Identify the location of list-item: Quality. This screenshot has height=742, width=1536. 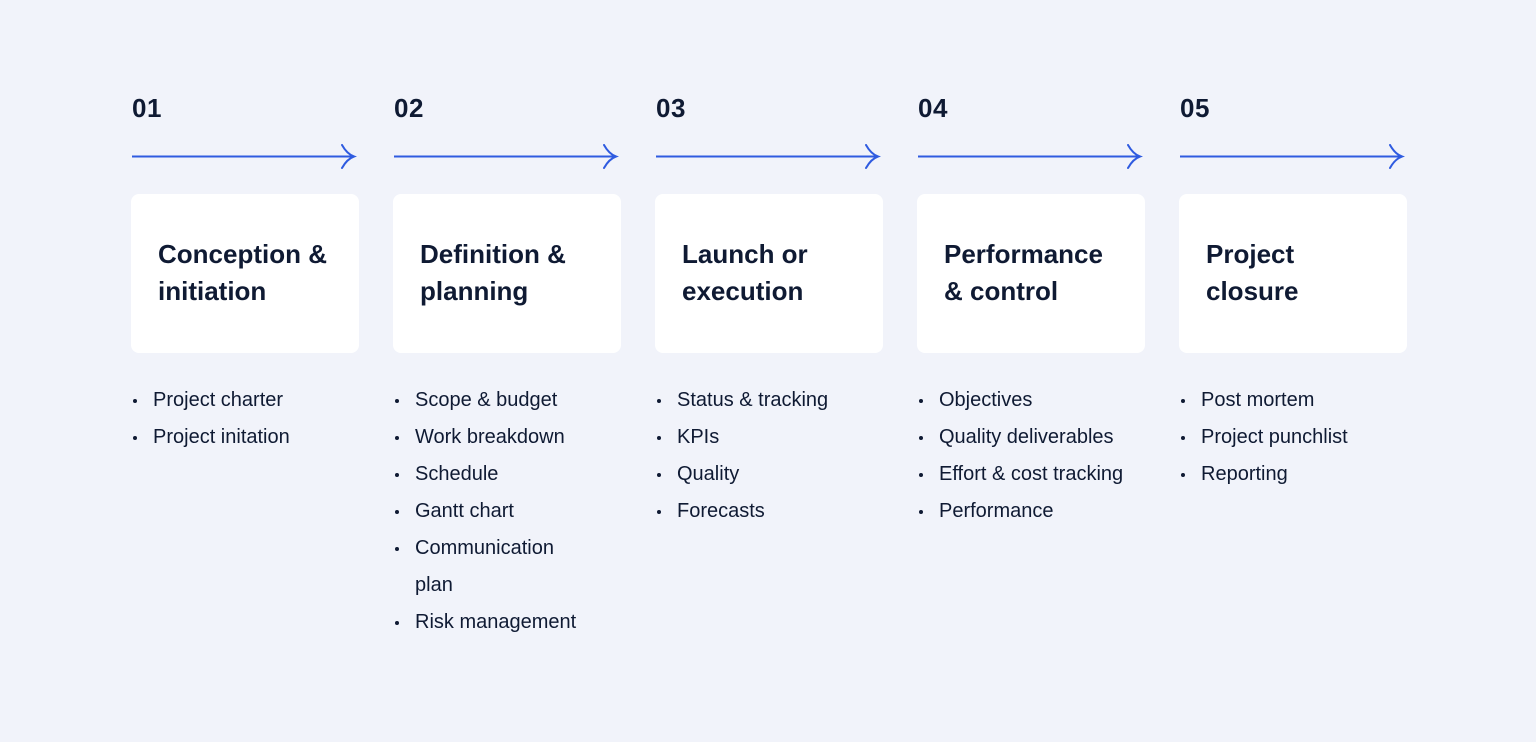
(770, 474).